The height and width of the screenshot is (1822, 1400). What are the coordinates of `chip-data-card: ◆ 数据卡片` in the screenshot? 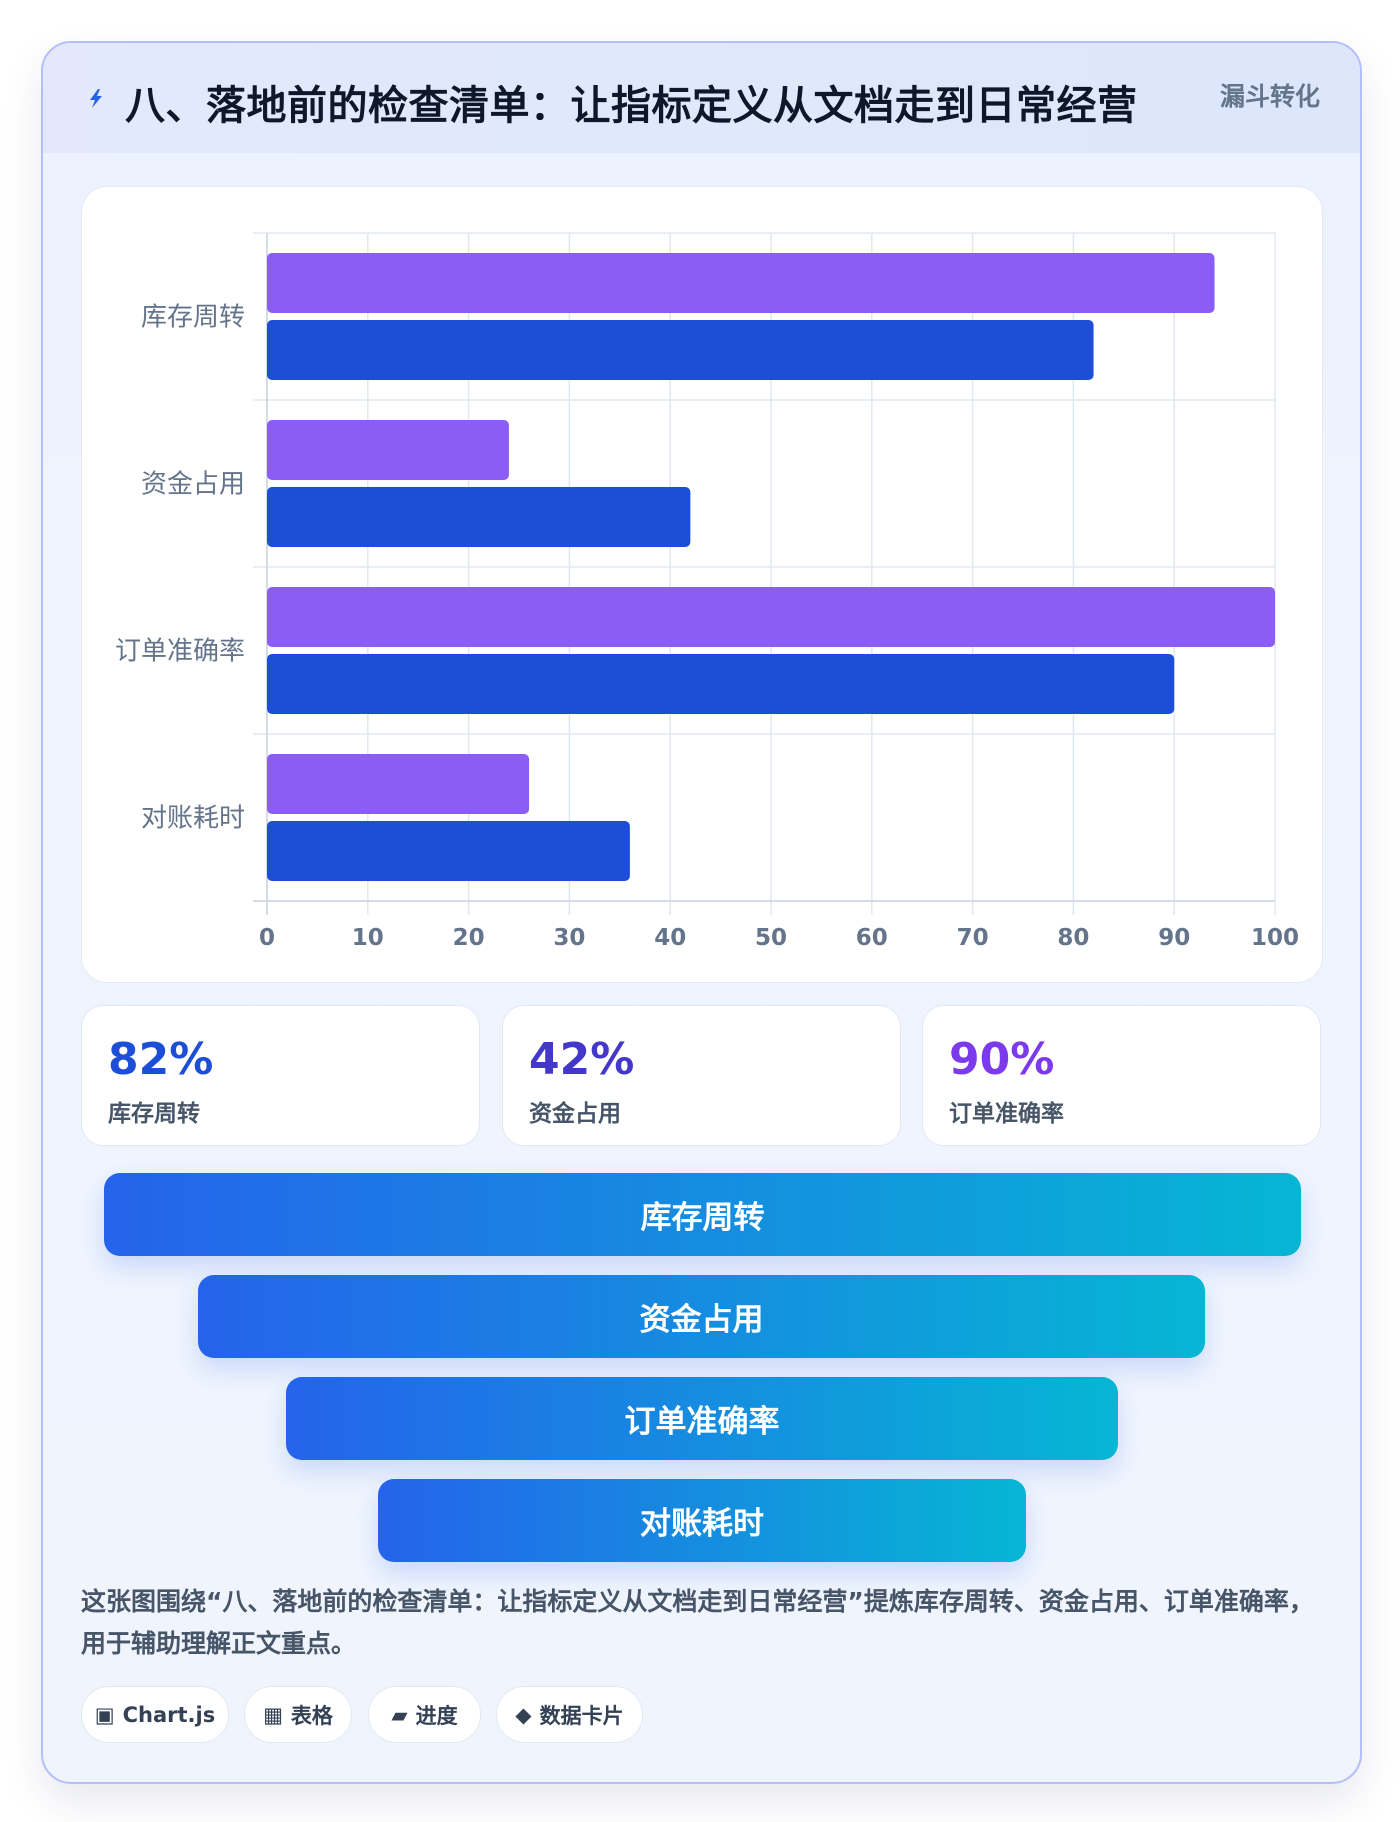 It's located at (569, 1714).